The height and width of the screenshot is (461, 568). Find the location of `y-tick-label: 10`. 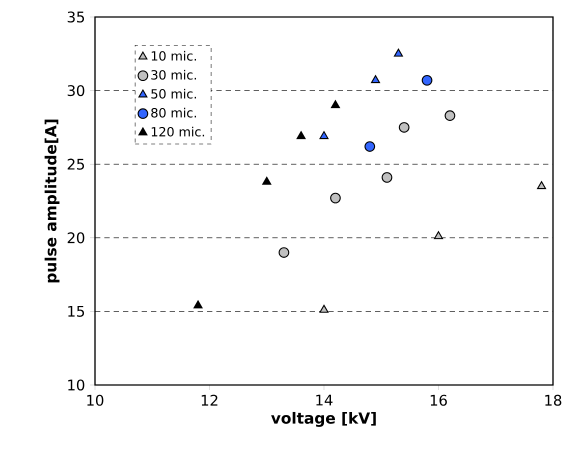

y-tick-label: 10 is located at coordinates (76, 385).